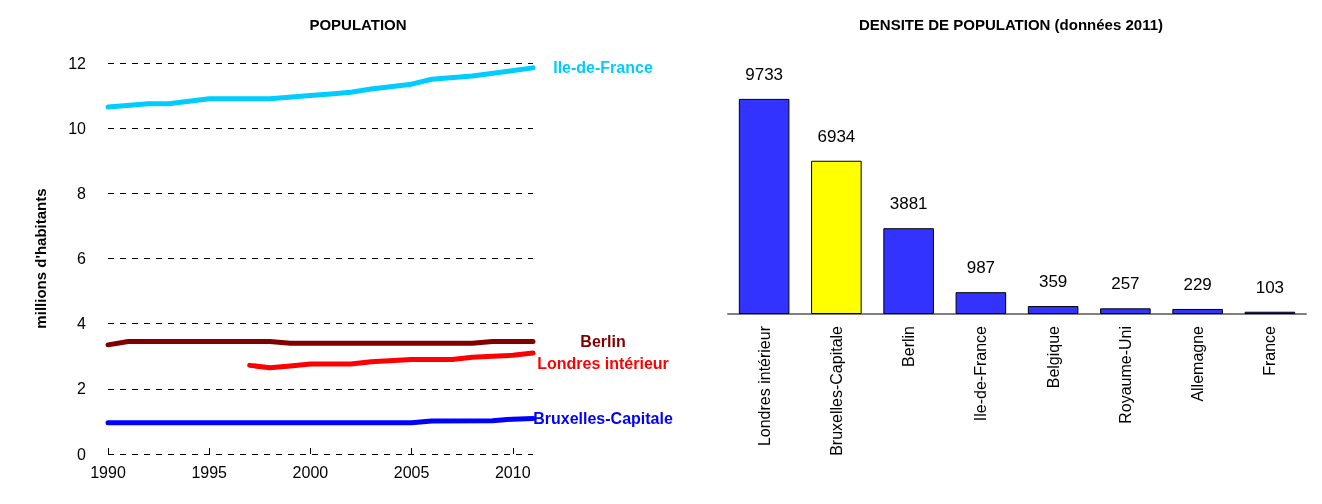 This screenshot has width=1322, height=504. What do you see at coordinates (82, 258) in the screenshot?
I see `y-tick-label: 6` at bounding box center [82, 258].